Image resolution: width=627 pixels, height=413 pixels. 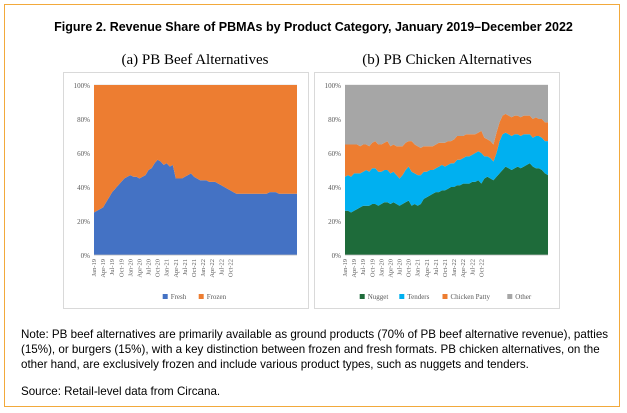 What do you see at coordinates (121, 391) in the screenshot?
I see `figure-source: Source: Retail-level data from Circana.` at bounding box center [121, 391].